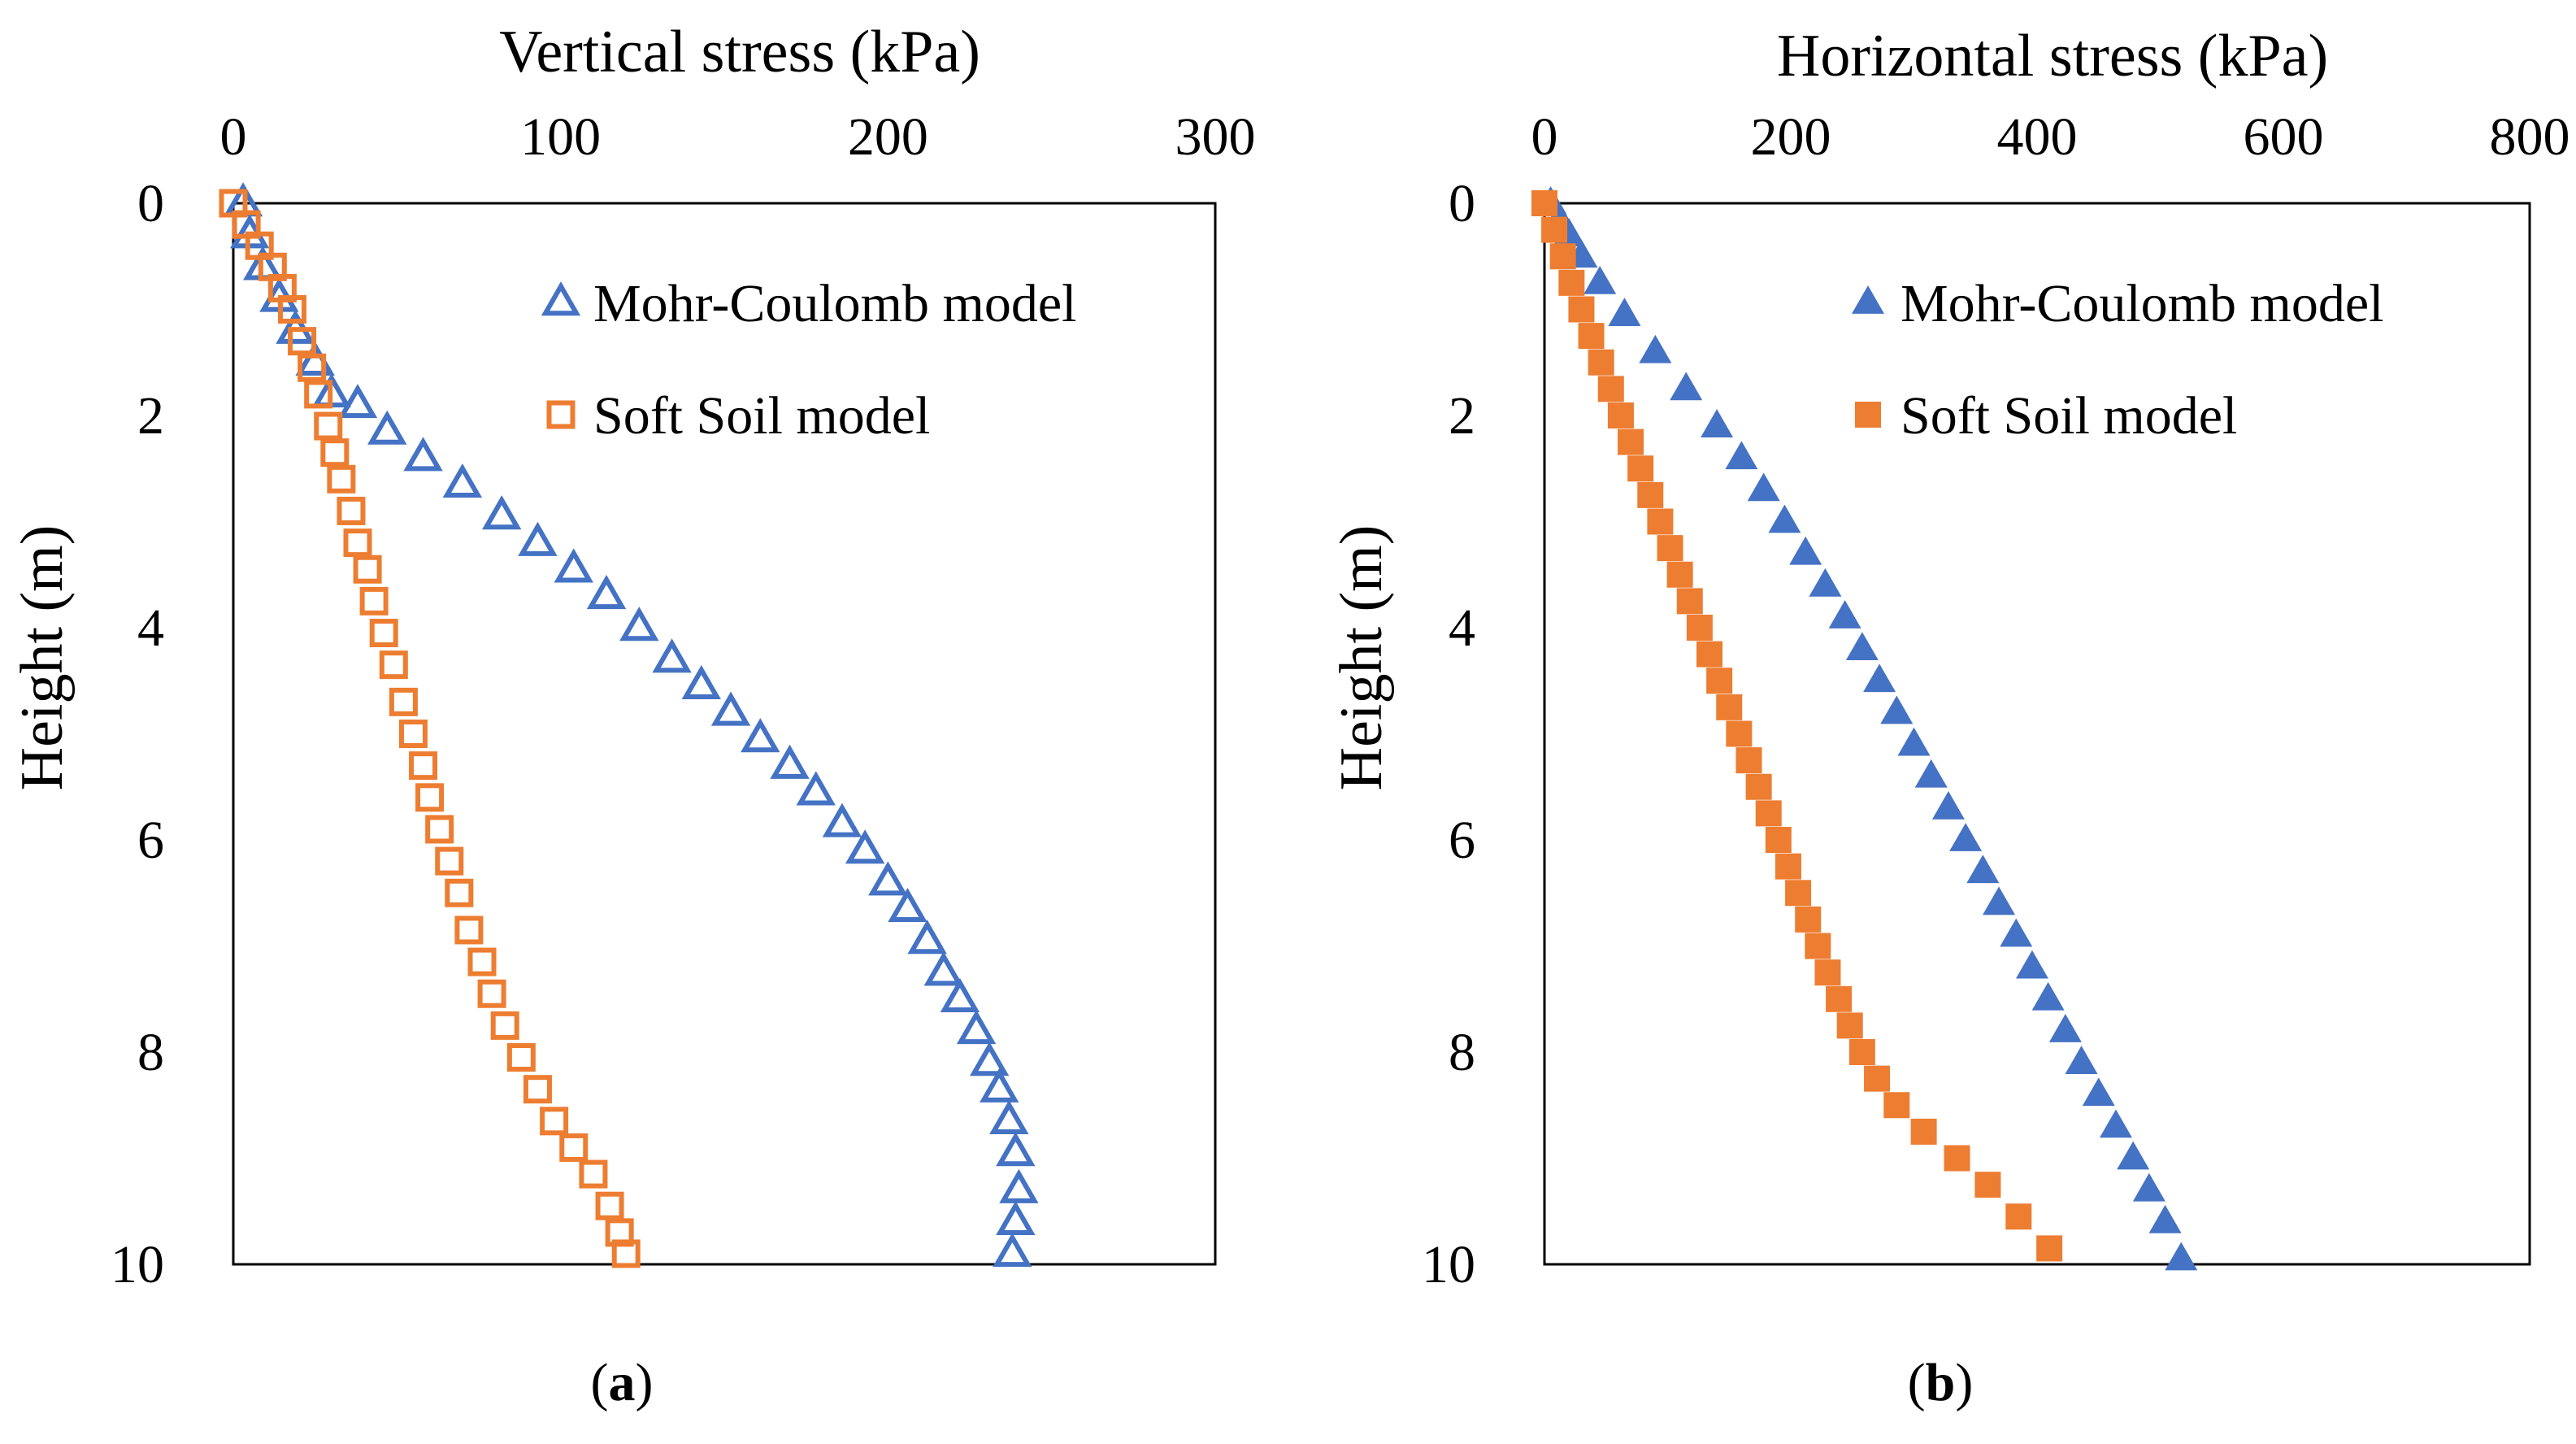 Image resolution: width=2576 pixels, height=1444 pixels. I want to click on x-tick-label: 600, so click(2284, 137).